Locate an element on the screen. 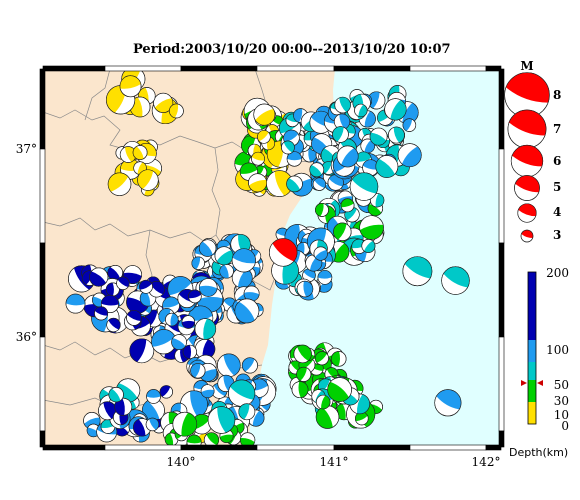  lon-tick-142: 142° is located at coordinates (486, 462).